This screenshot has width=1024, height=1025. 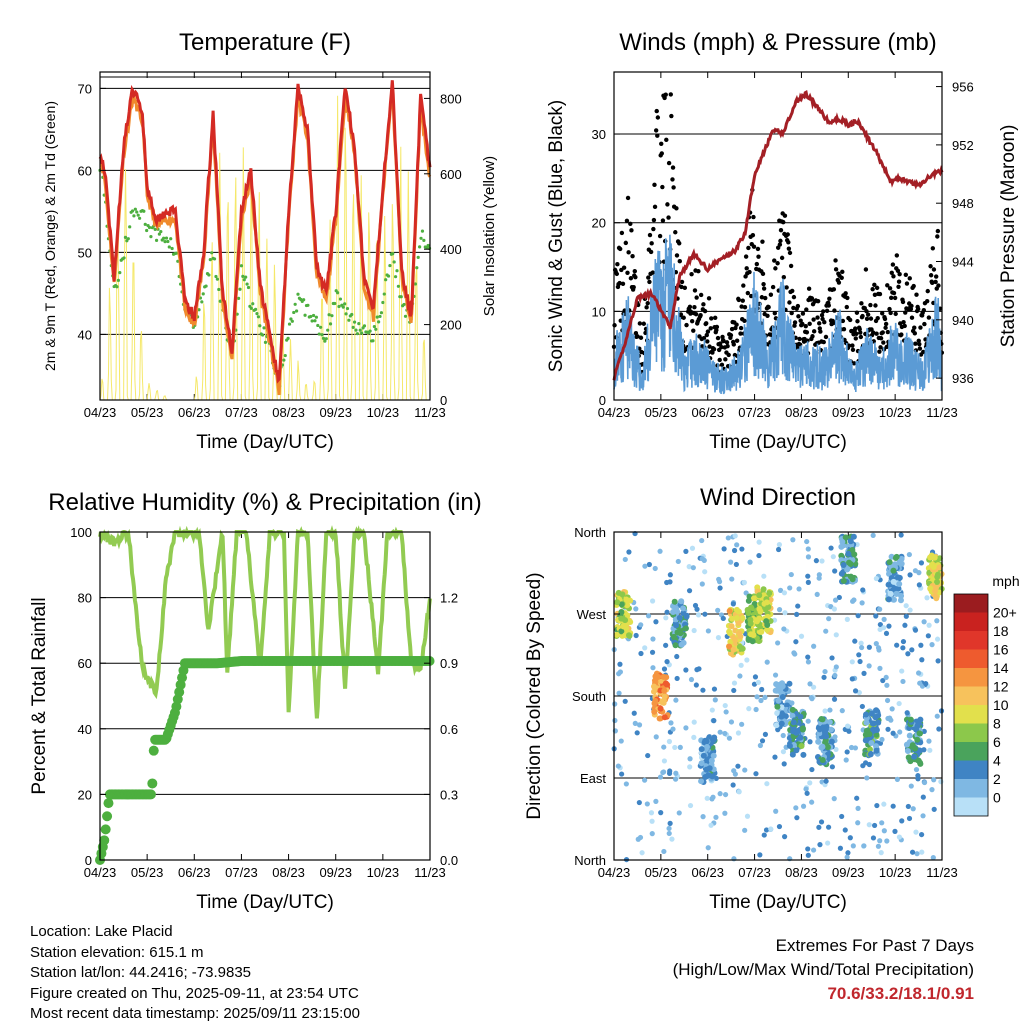 I want to click on y2-tick-label: 936, so click(x=963, y=378).